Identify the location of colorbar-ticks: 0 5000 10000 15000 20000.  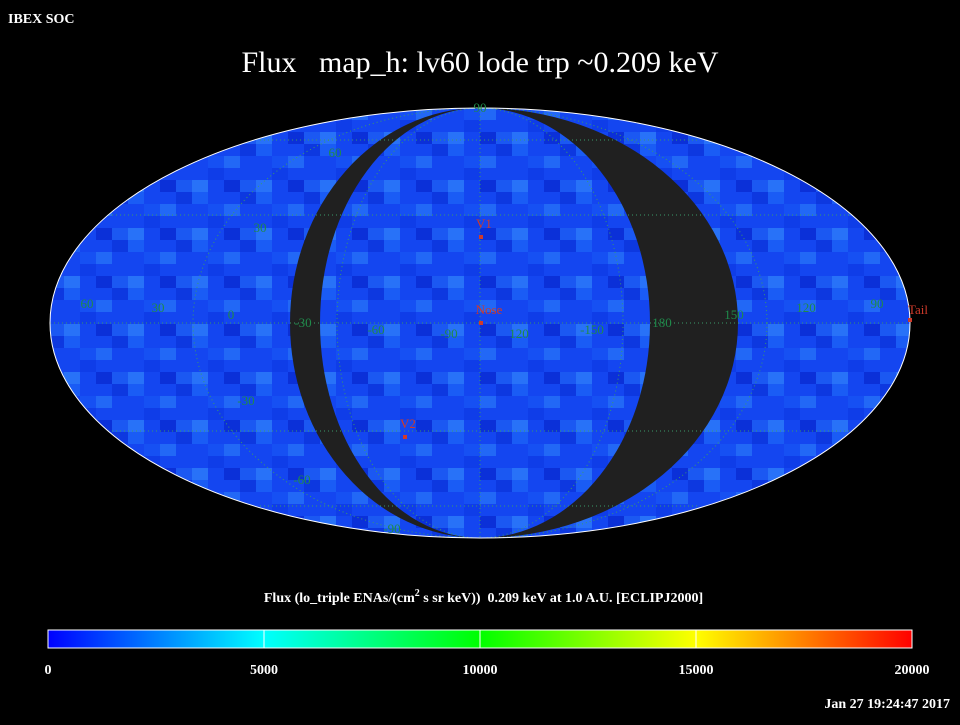
(487, 654).